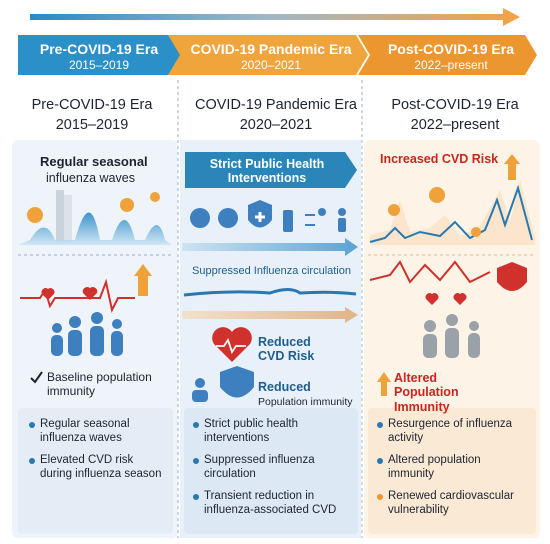 Image resolution: width=550 pixels, height=544 pixels. Describe the element at coordinates (452, 432) in the screenshot. I see `bullet-item: Resurgence of influenza activity` at that location.